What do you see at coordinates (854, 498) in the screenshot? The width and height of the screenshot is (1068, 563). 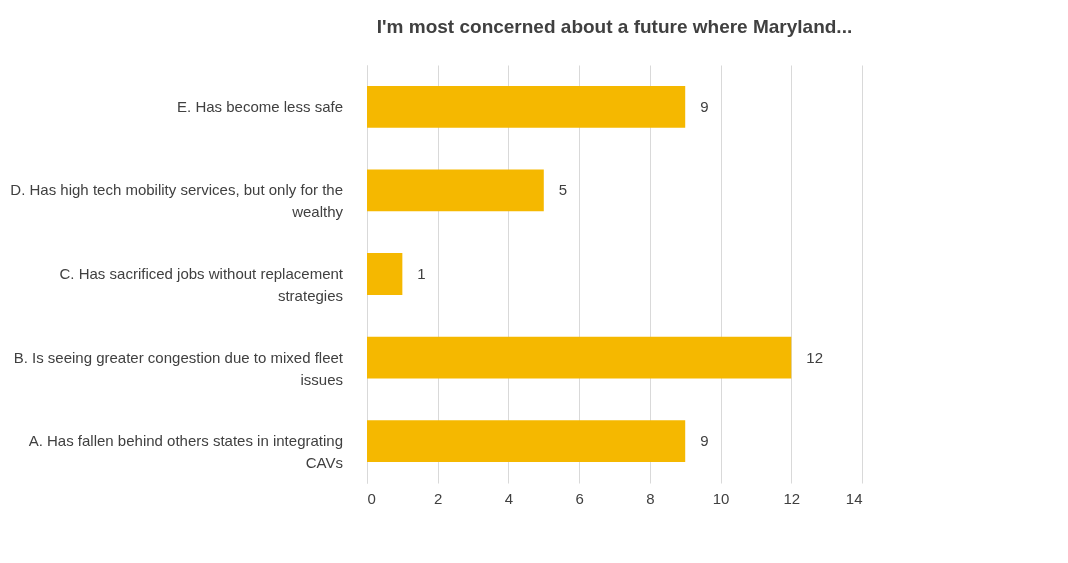 I see `x-tick-label: 14` at bounding box center [854, 498].